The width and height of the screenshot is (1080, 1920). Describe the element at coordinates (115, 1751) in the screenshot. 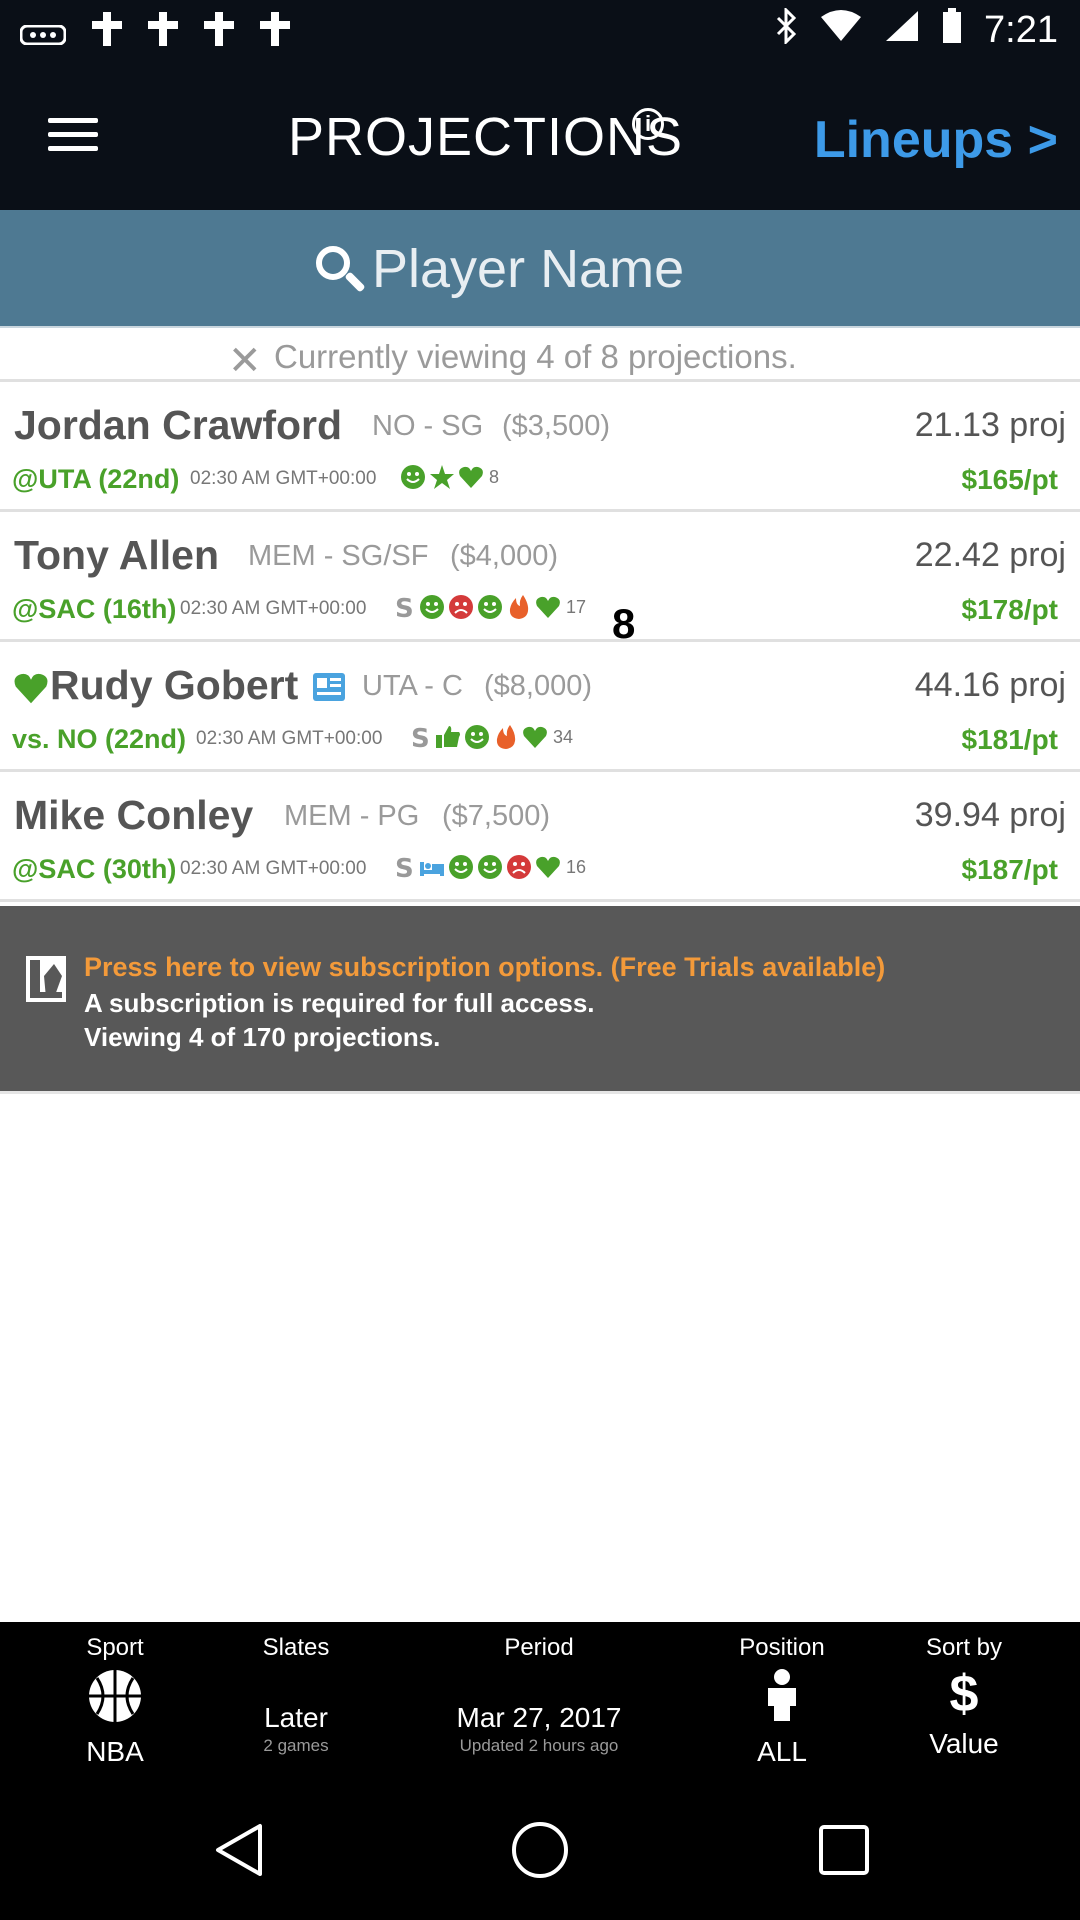

I see `sport-value: NBA` at that location.